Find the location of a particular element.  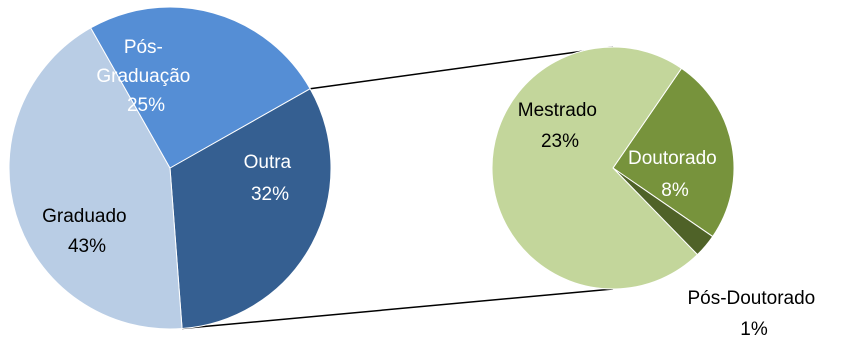

label-doutorado: Doutorado 8% is located at coordinates (675, 174).